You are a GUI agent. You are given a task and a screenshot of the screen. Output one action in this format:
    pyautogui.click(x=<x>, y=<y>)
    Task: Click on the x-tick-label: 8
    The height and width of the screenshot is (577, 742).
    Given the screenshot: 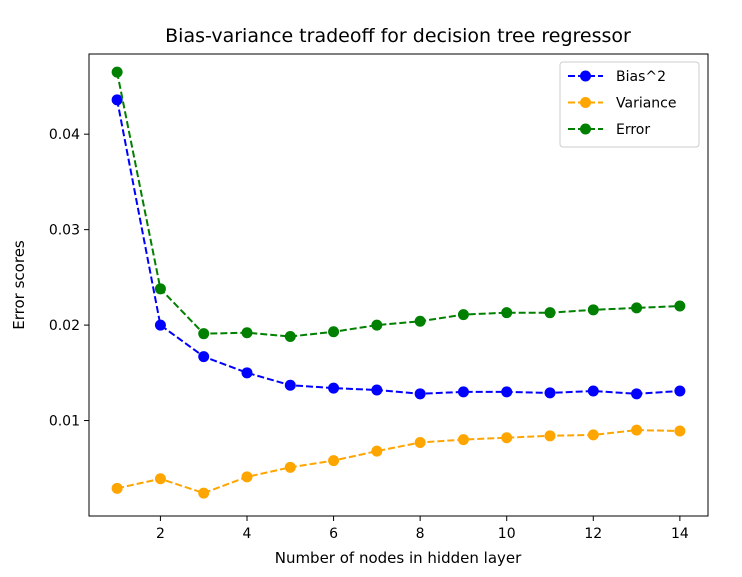 What is the action you would take?
    pyautogui.click(x=420, y=534)
    